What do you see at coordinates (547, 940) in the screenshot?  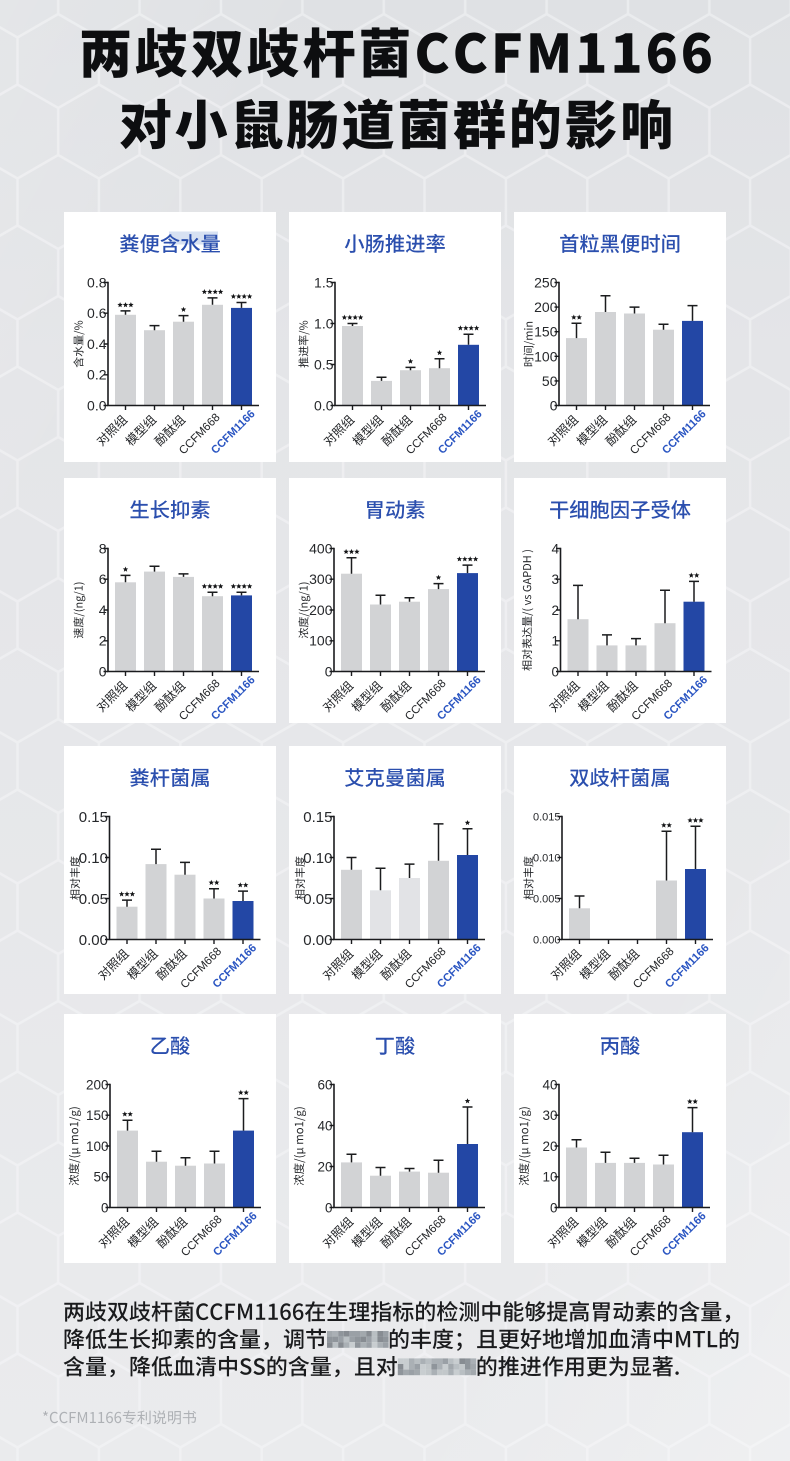 I see `svg-text: 0.000` at bounding box center [547, 940].